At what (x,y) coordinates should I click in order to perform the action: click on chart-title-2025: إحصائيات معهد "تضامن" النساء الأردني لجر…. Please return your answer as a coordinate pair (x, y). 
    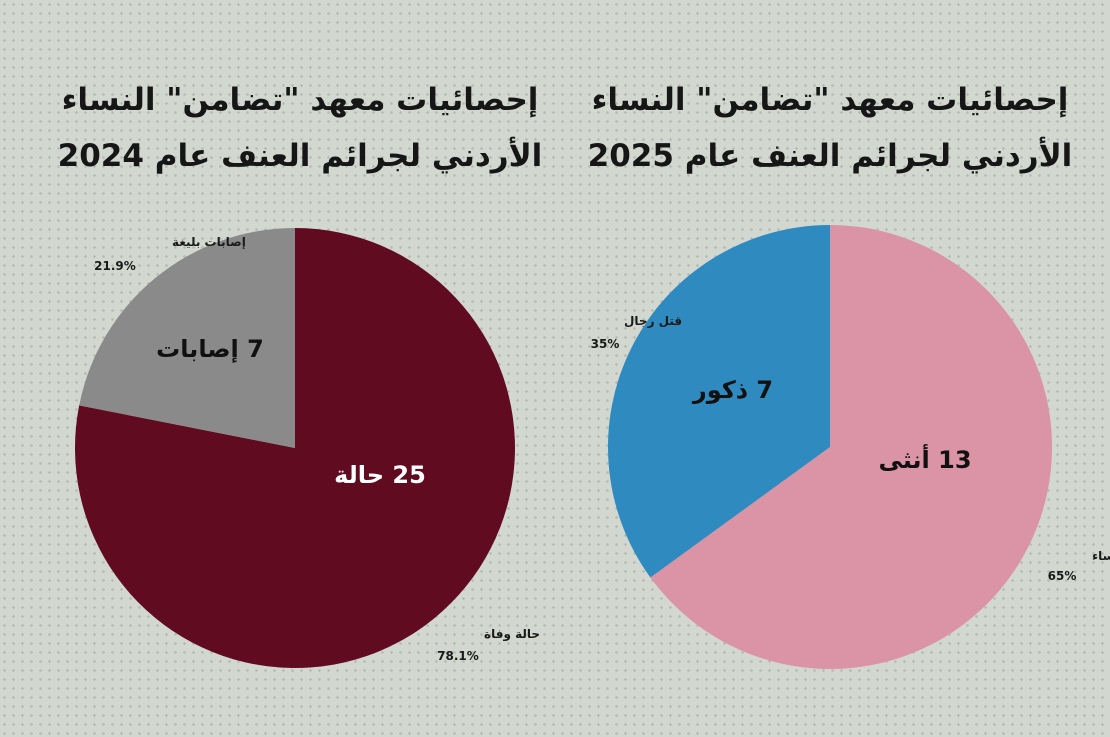
    Looking at the image, I should click on (830, 128).